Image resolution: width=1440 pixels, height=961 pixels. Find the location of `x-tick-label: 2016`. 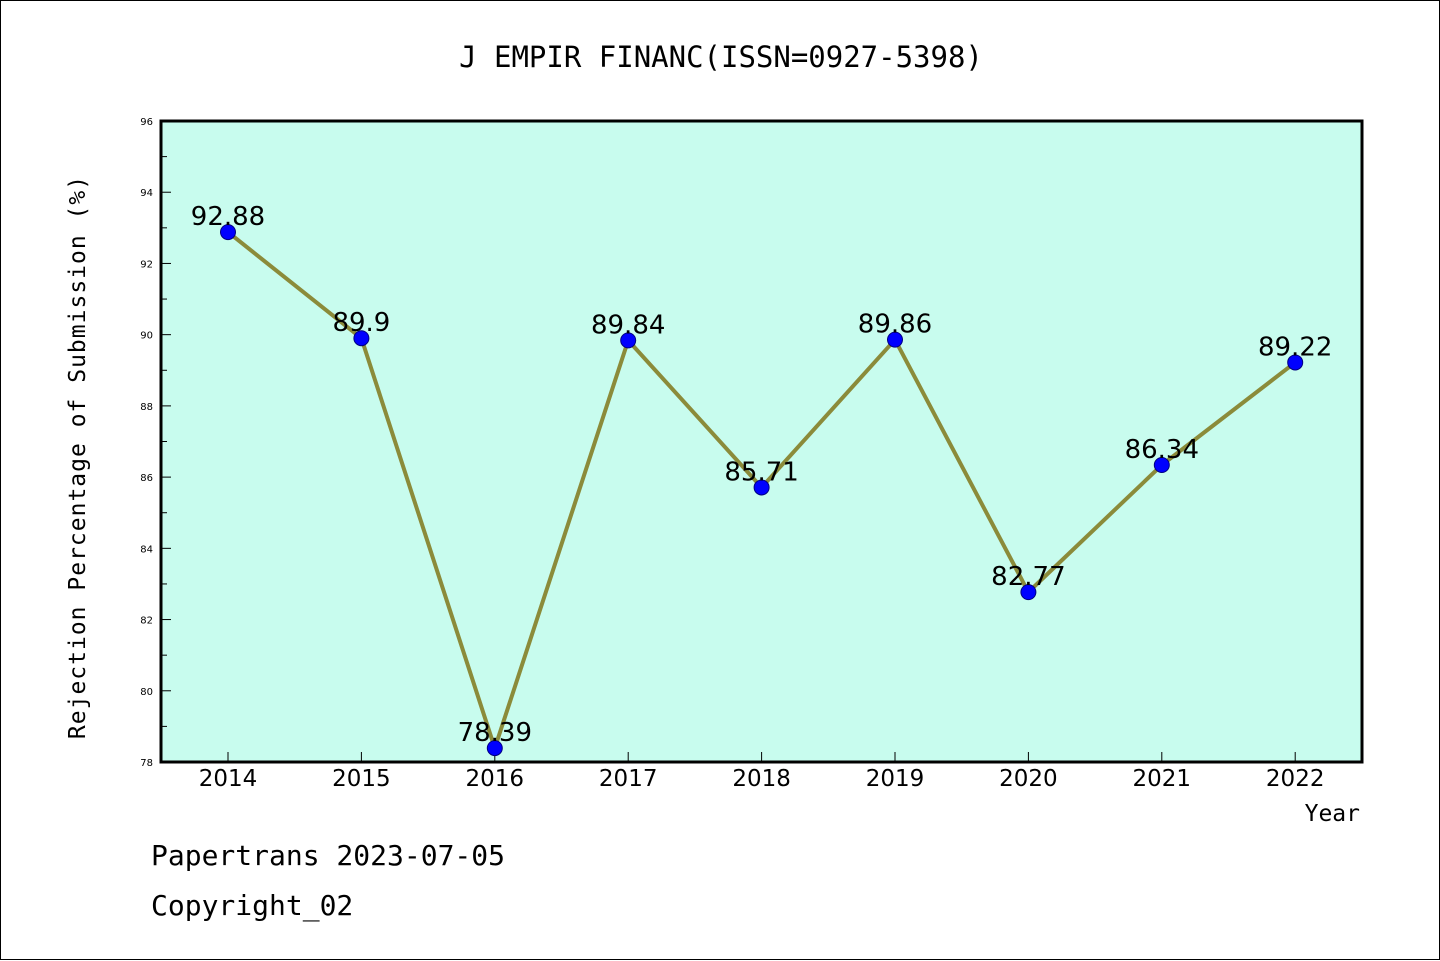

x-tick-label: 2016 is located at coordinates (495, 779).